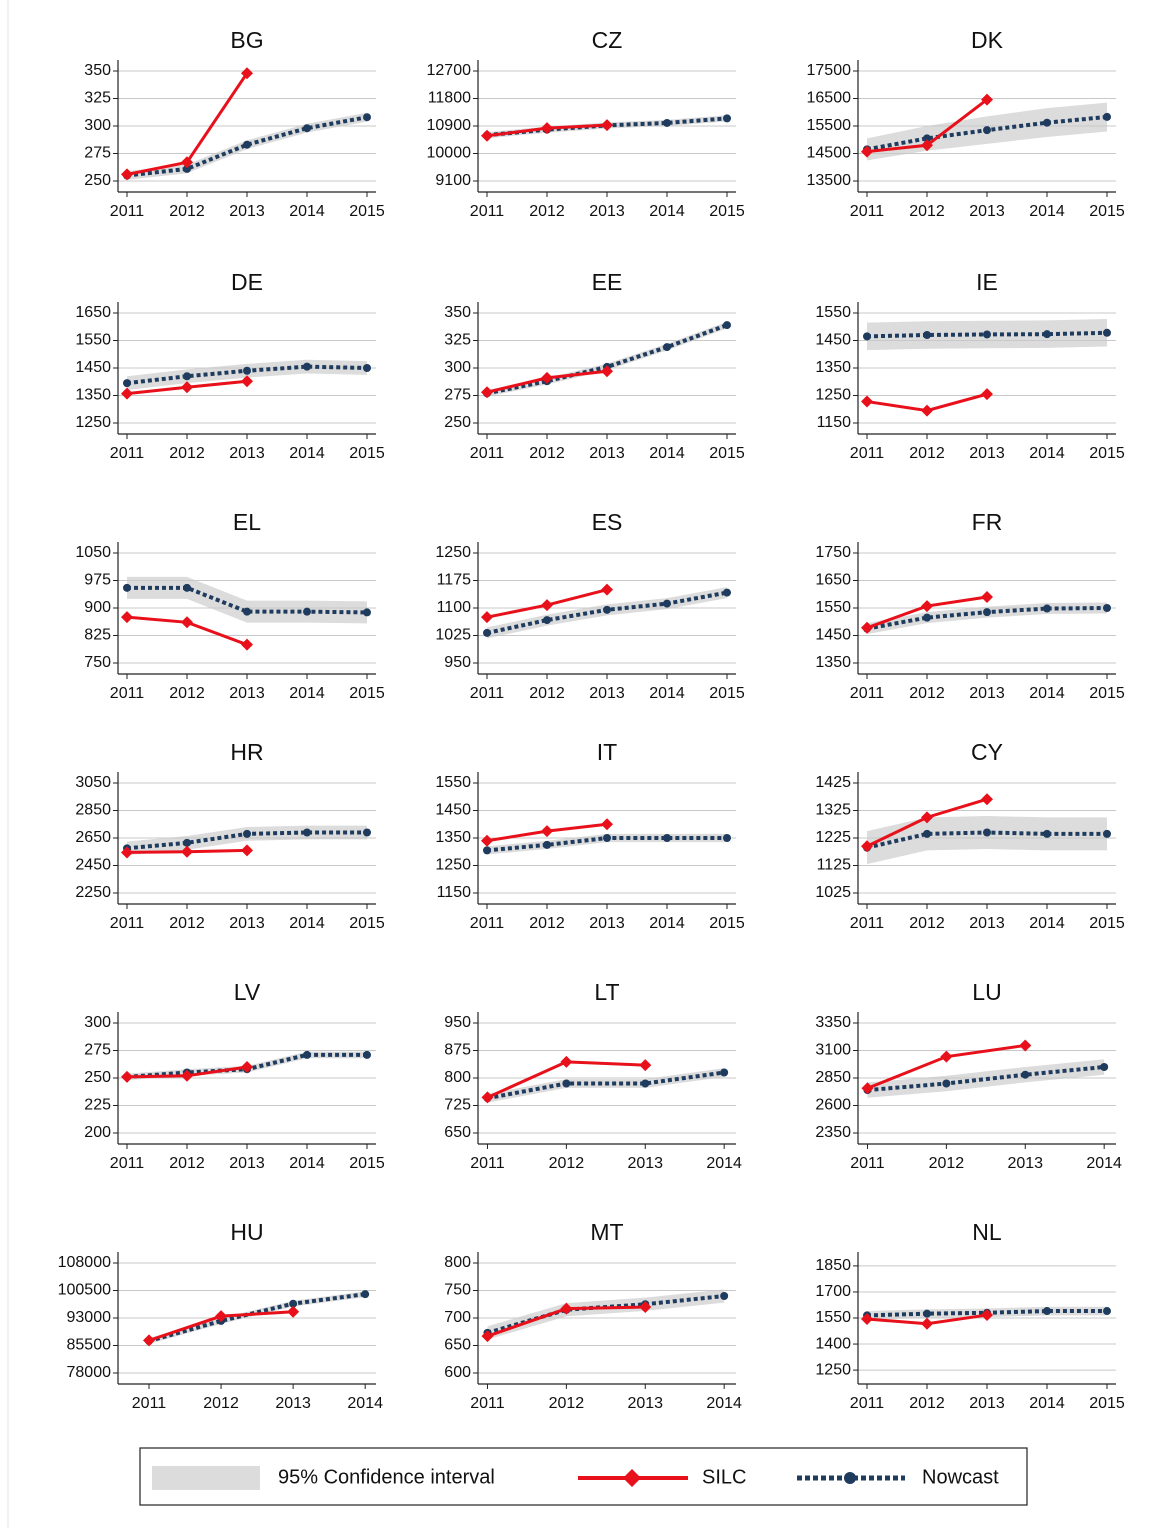 This screenshot has width=1149, height=1533. What do you see at coordinates (89, 1372) in the screenshot?
I see `y-tick-label: 78000` at bounding box center [89, 1372].